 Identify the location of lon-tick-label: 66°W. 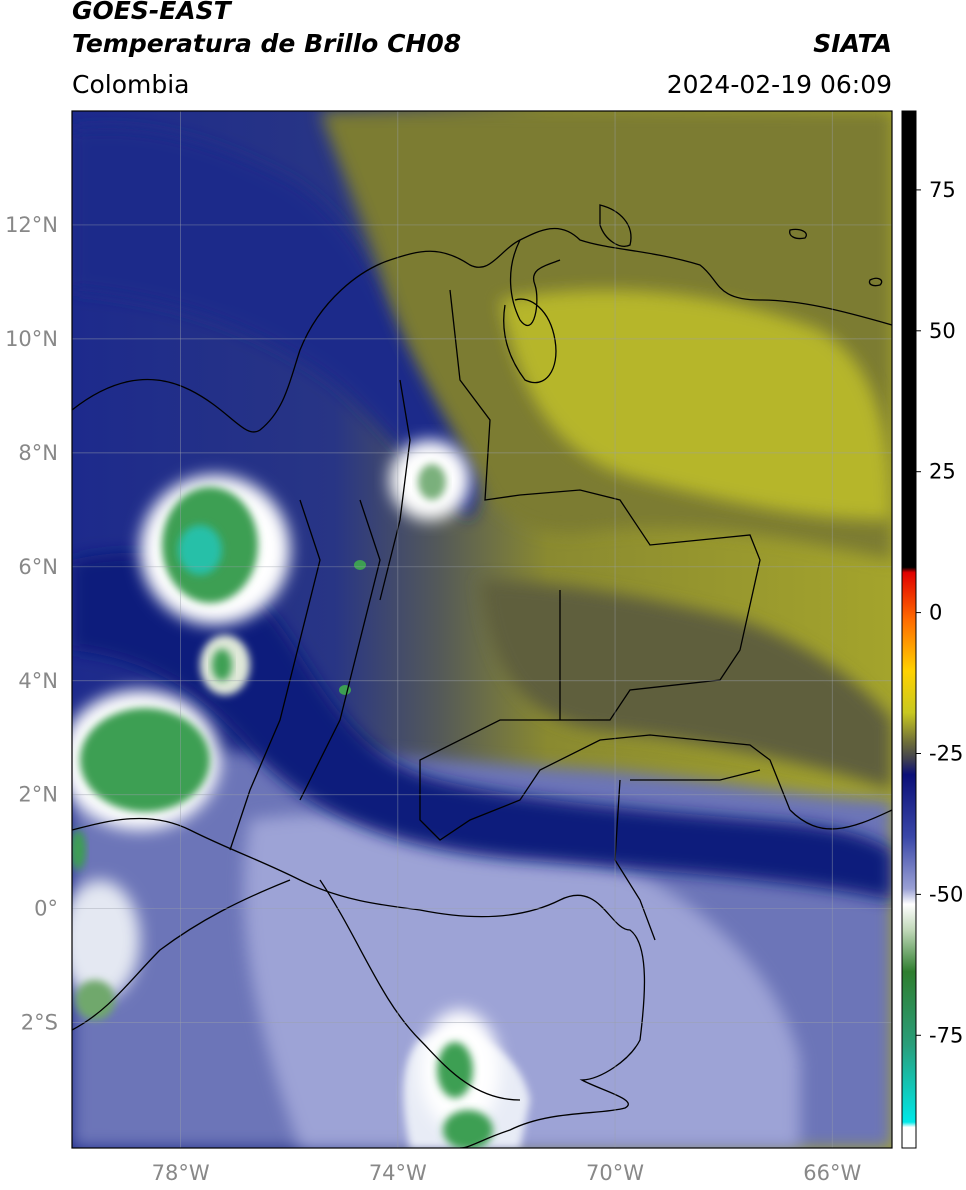
(832, 1173).